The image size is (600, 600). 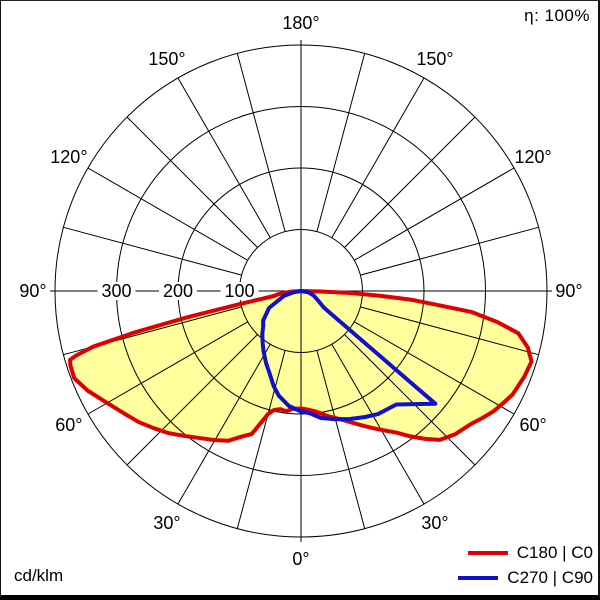 What do you see at coordinates (554, 552) in the screenshot?
I see `legend-label-c180-c0: C180 | C0` at bounding box center [554, 552].